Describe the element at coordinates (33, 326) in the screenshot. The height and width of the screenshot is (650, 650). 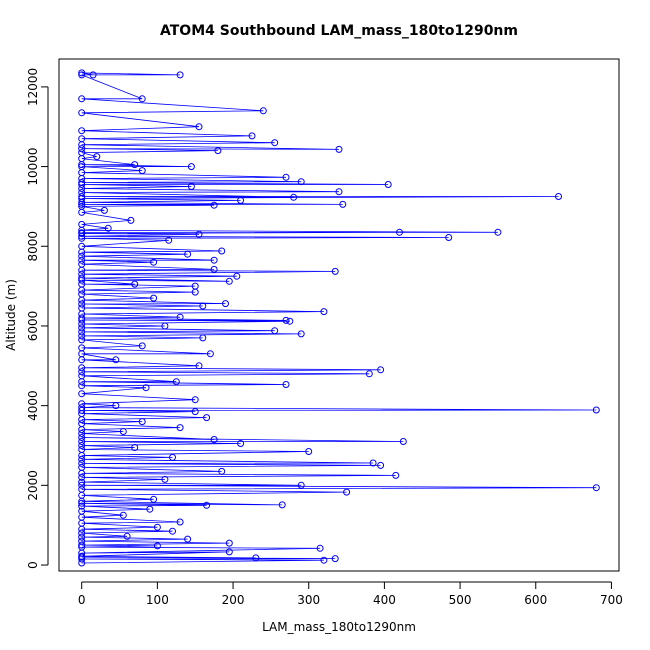
I see `y-tick-label-3: 6000` at that location.